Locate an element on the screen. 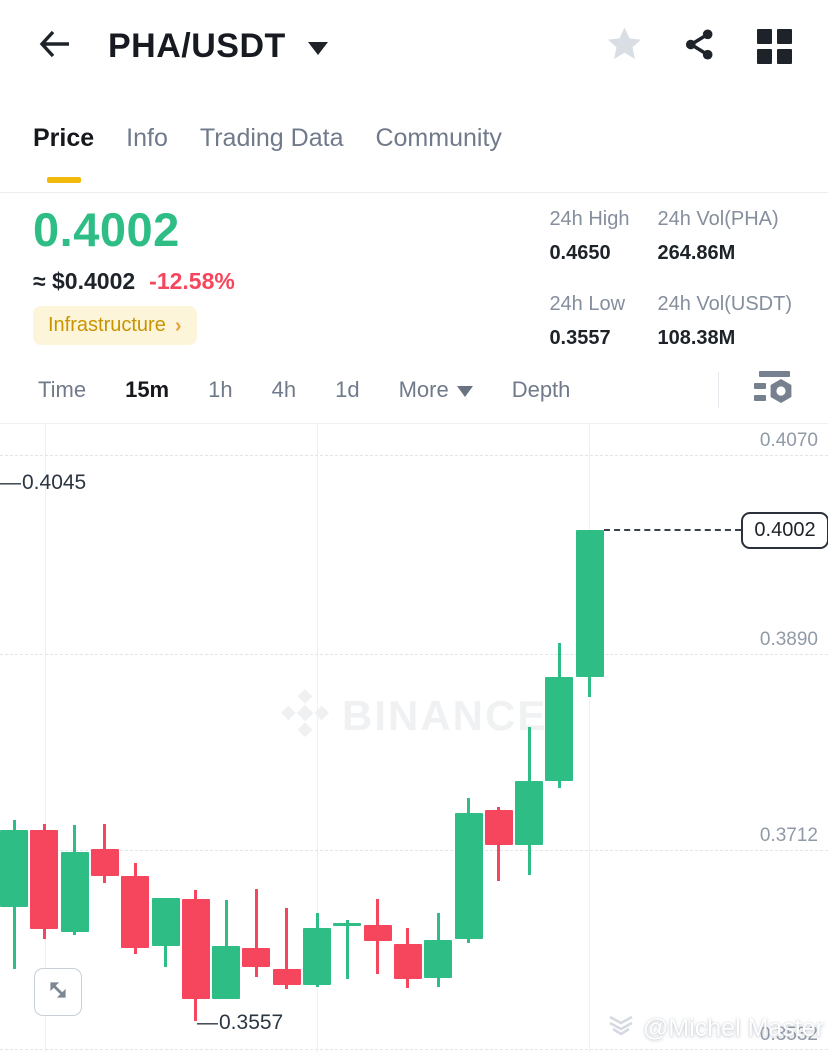 This screenshot has width=828, height=1052. chart-toolbar: Time 15m 1h 4h 1d More Depth is located at coordinates (414, 390).